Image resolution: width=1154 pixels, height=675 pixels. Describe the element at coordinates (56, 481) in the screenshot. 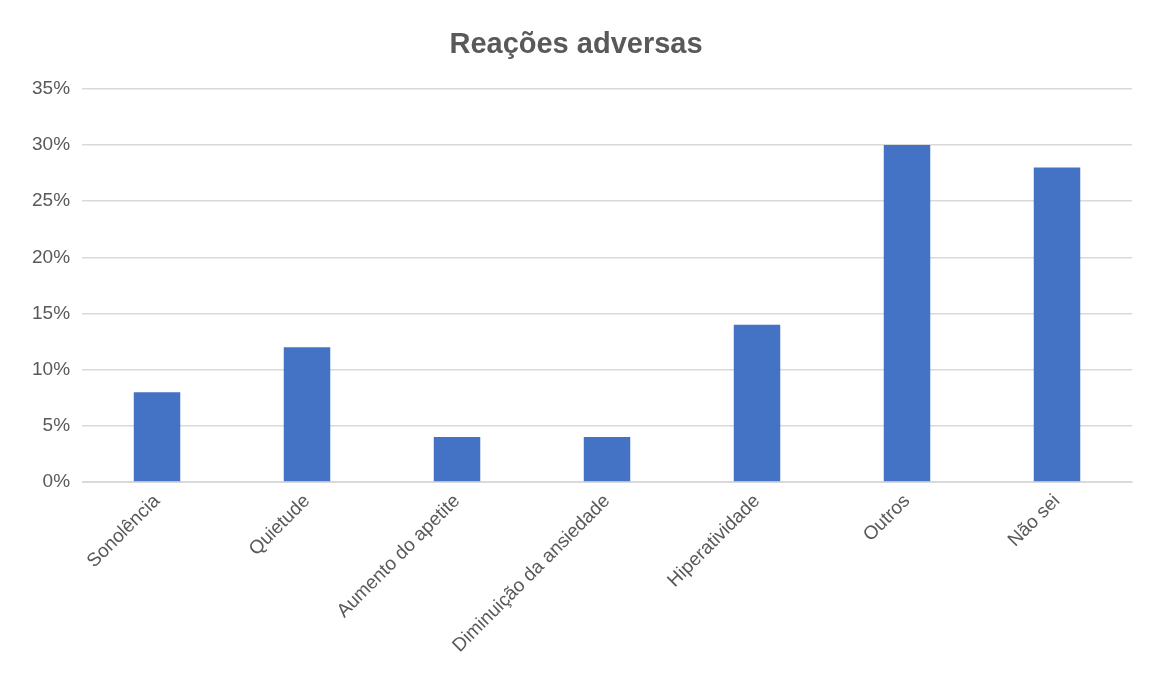

I see `y-tick-label: 0%` at that location.